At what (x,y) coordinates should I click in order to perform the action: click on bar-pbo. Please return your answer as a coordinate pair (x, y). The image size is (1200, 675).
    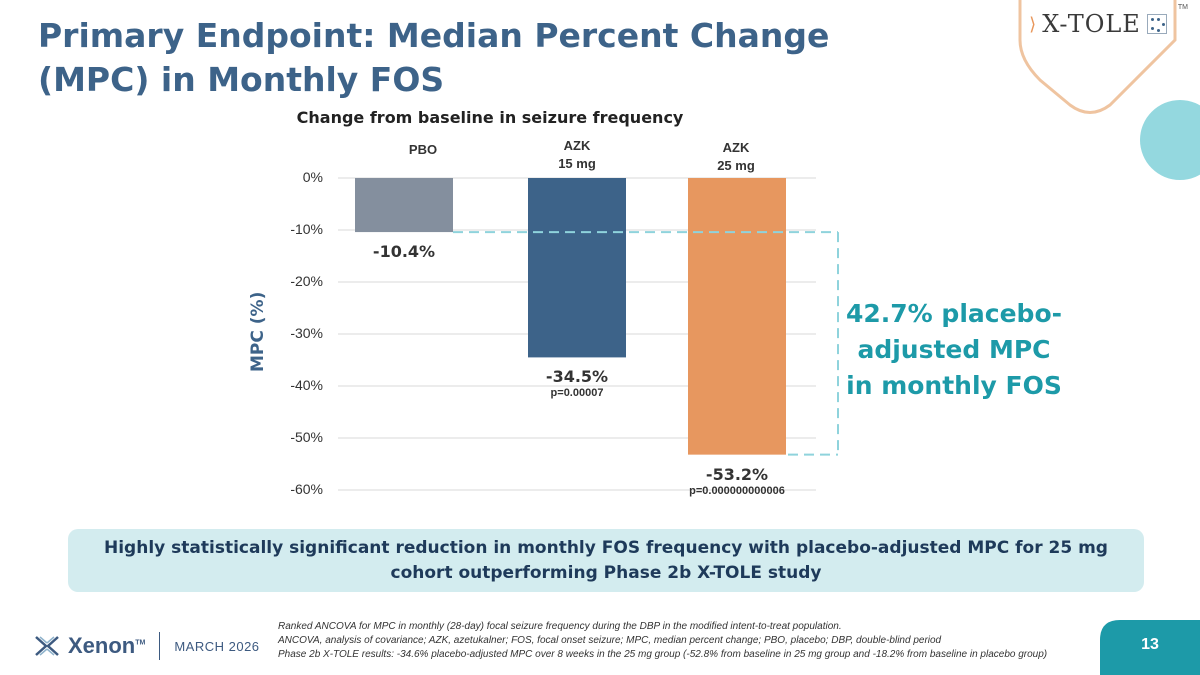
    Looking at the image, I should click on (404, 205).